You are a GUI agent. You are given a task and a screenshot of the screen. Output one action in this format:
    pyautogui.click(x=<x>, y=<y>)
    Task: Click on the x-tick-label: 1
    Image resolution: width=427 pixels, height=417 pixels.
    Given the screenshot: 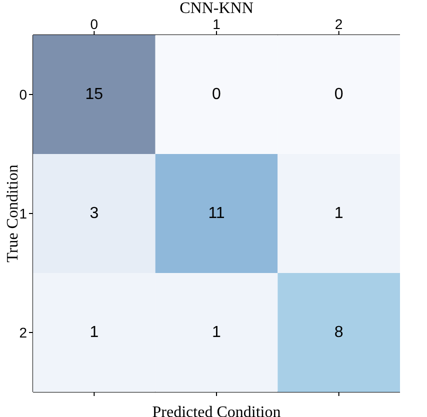 What is the action you would take?
    pyautogui.click(x=216, y=24)
    